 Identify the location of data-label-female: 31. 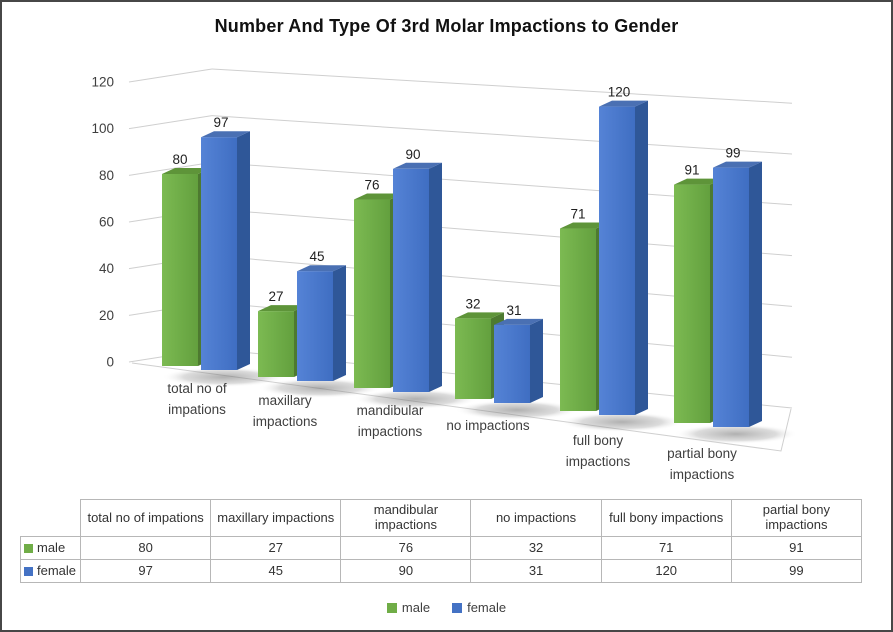
(513, 310).